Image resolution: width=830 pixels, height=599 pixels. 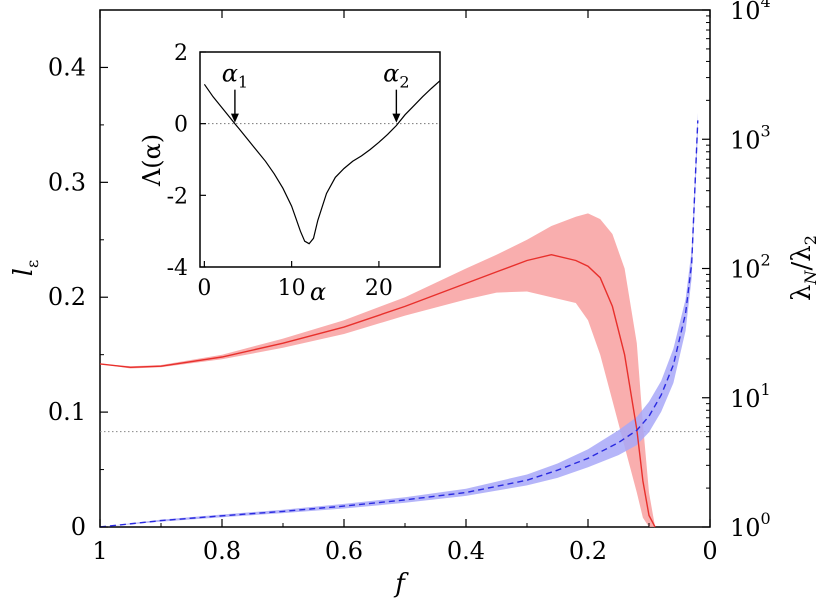 I want to click on inset-lines-group, so click(x=322, y=162).